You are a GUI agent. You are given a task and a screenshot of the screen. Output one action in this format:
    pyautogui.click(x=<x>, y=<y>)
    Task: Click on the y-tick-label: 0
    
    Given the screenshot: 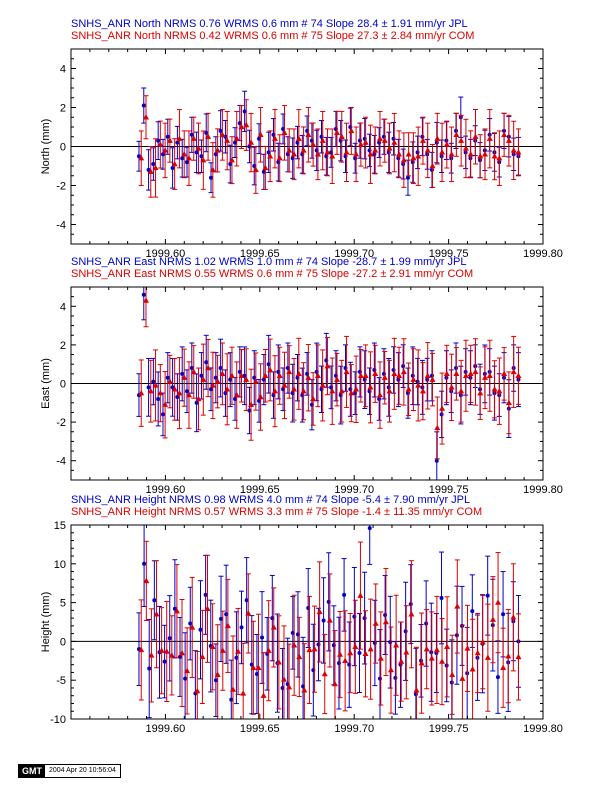 What is the action you would take?
    pyautogui.click(x=63, y=642)
    